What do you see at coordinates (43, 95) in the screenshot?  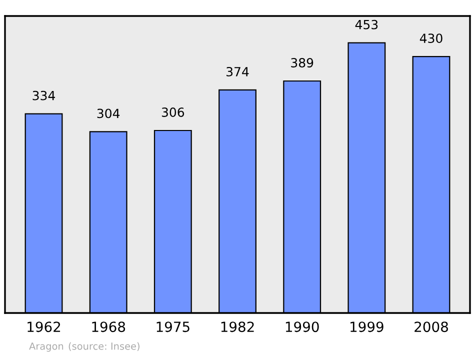 I see `data-label: 334` at bounding box center [43, 95].